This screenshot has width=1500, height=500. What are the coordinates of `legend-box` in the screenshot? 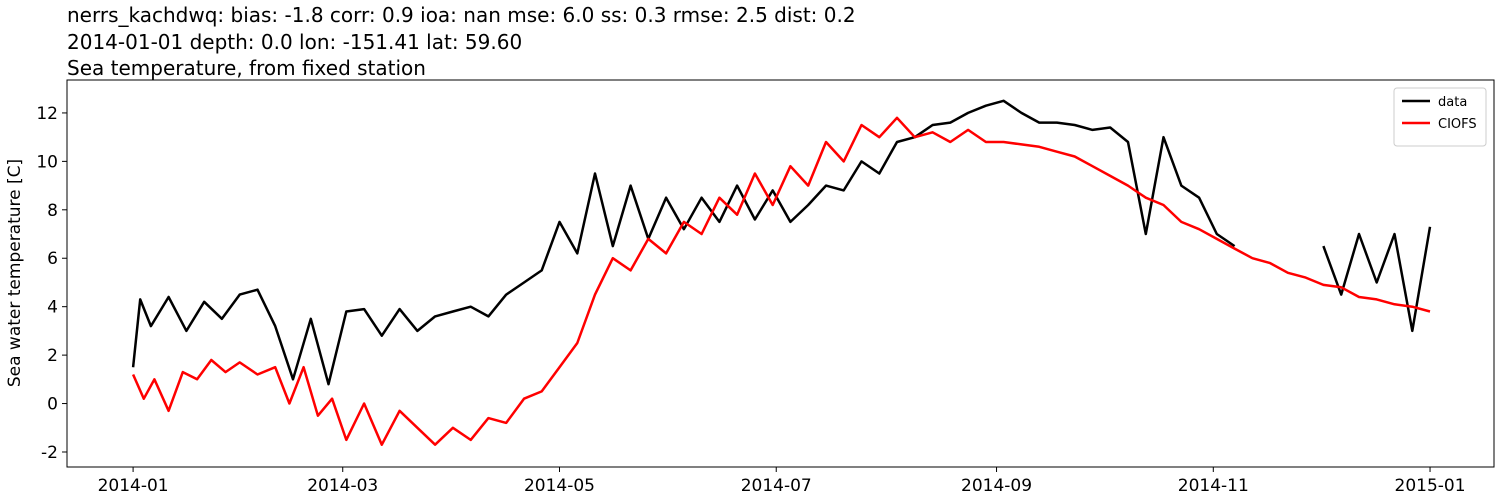 It's located at (1440, 117).